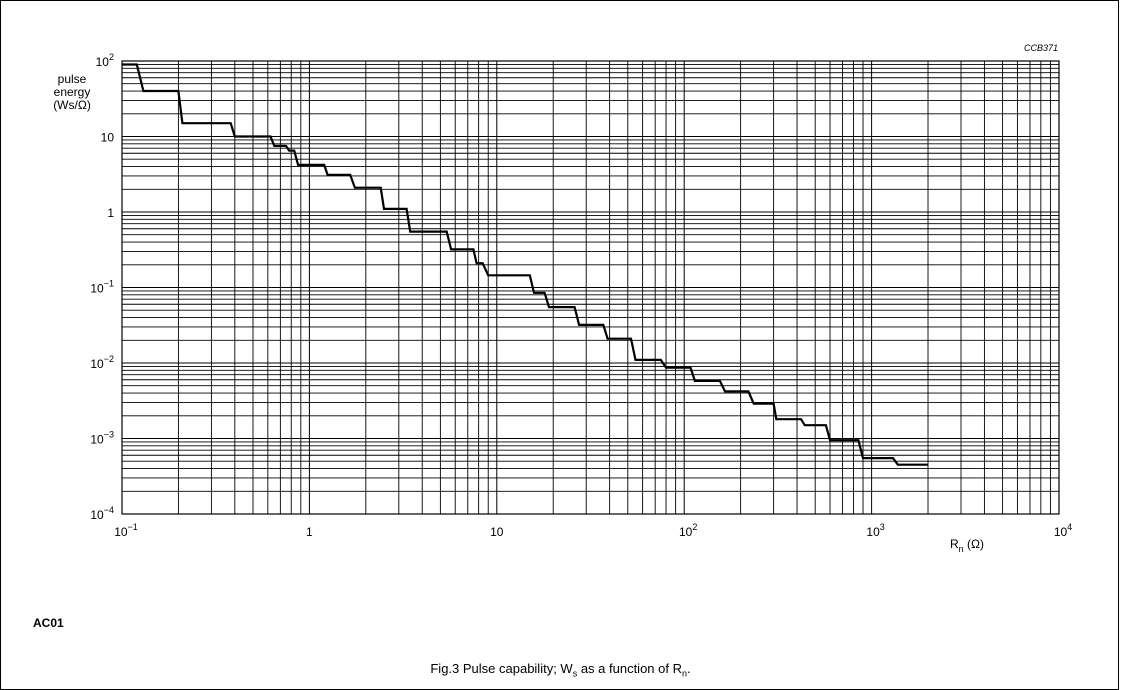 This screenshot has height=690, width=1121. I want to click on y-tick-label: 10⁻¹, so click(102, 287).